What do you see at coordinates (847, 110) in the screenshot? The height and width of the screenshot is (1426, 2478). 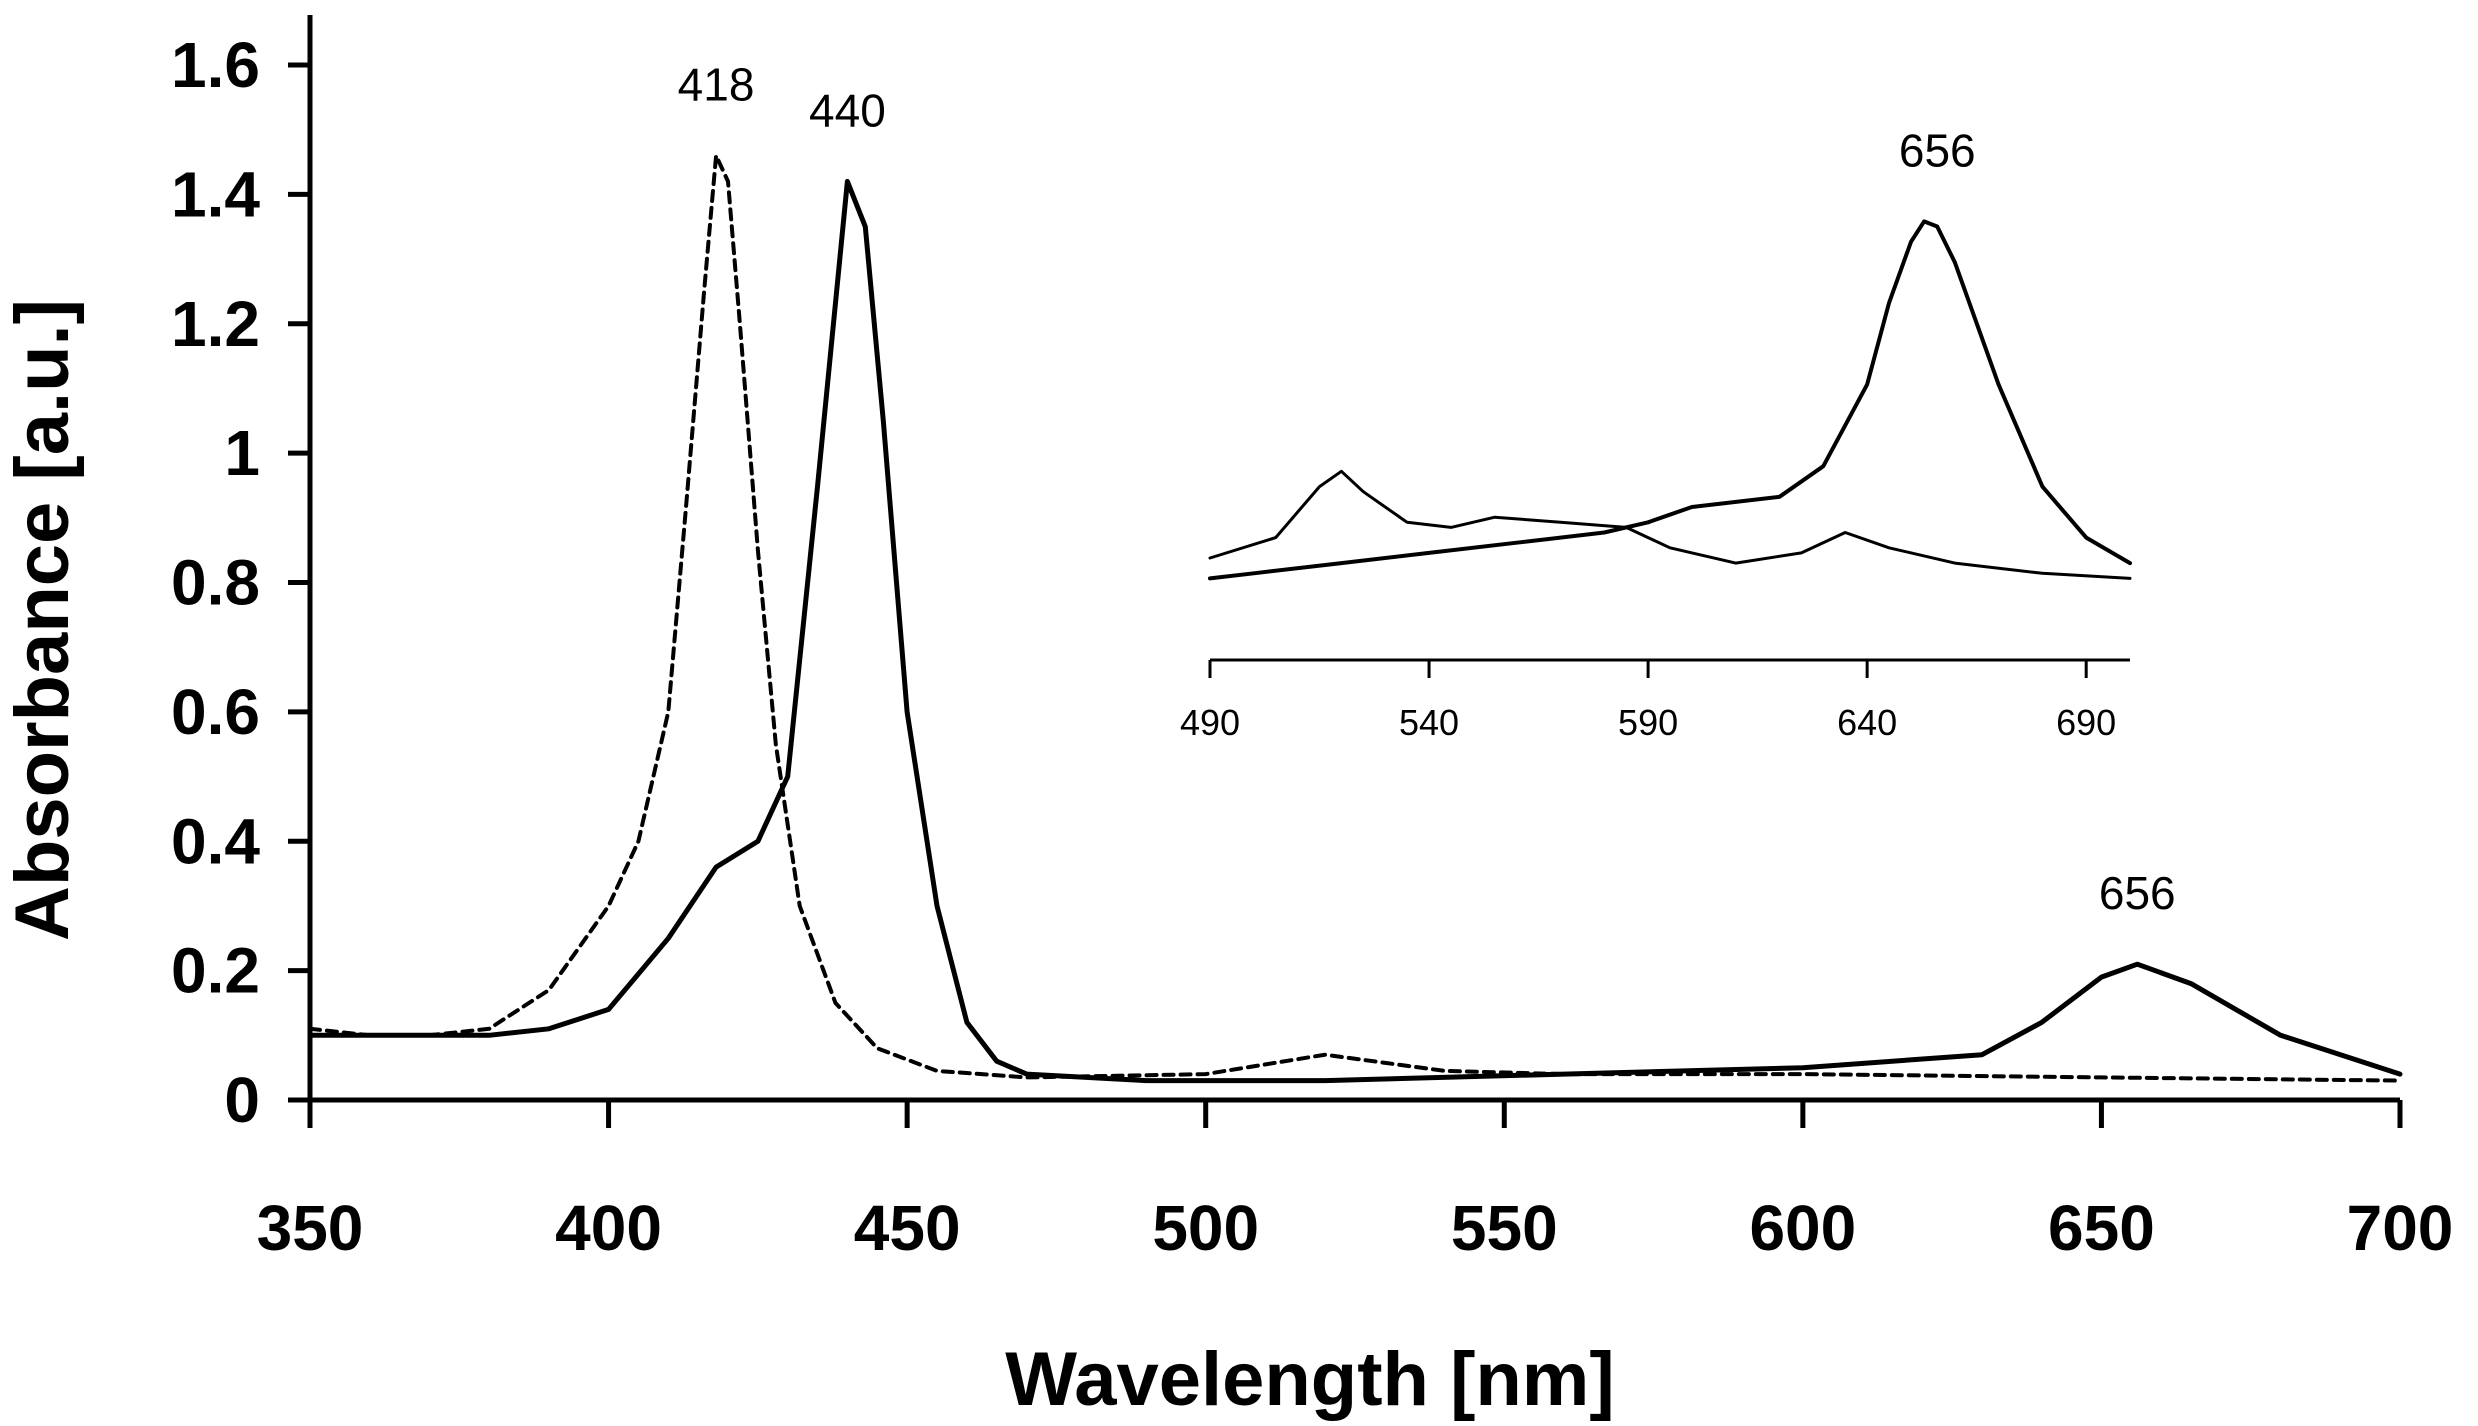 I see `peak-label-440: 440` at bounding box center [847, 110].